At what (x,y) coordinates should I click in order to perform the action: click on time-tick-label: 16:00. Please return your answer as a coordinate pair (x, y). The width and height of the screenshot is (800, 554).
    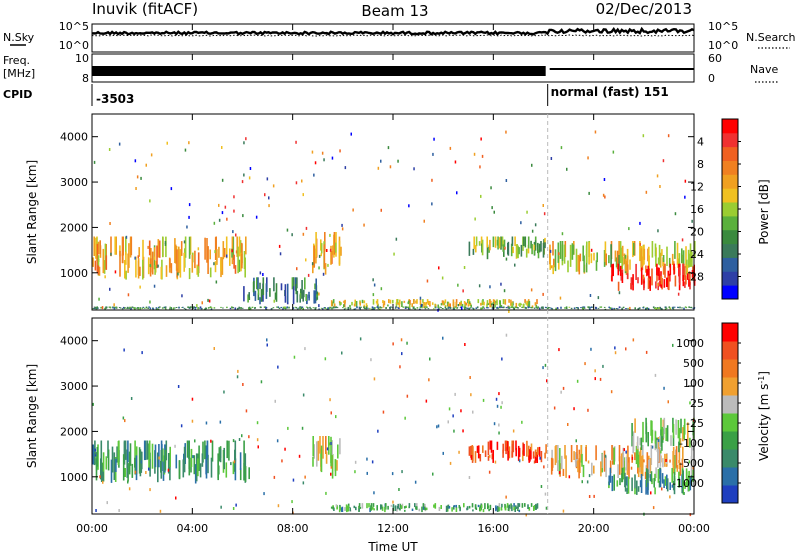
    Looking at the image, I should click on (493, 528).